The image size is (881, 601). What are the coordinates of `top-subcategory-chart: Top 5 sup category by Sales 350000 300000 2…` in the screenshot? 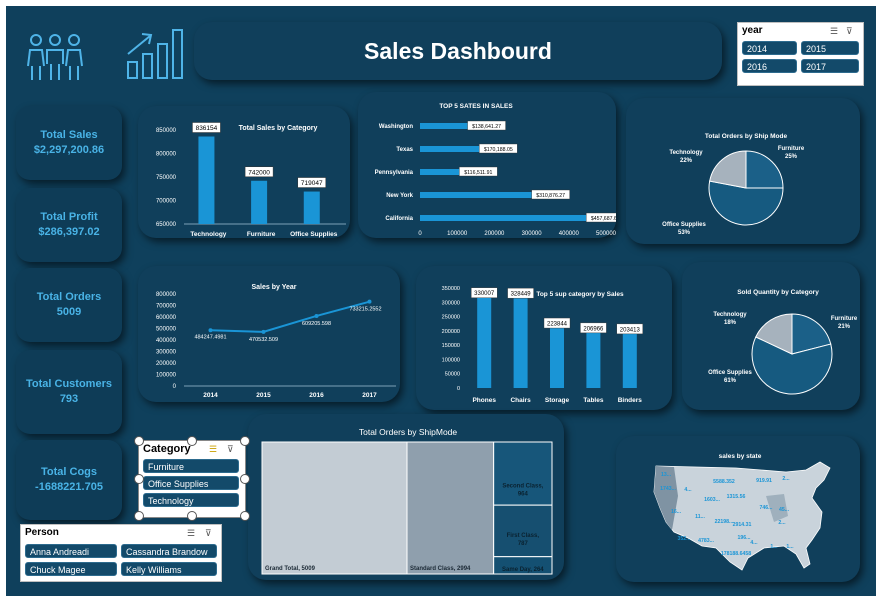 It's located at (543, 345).